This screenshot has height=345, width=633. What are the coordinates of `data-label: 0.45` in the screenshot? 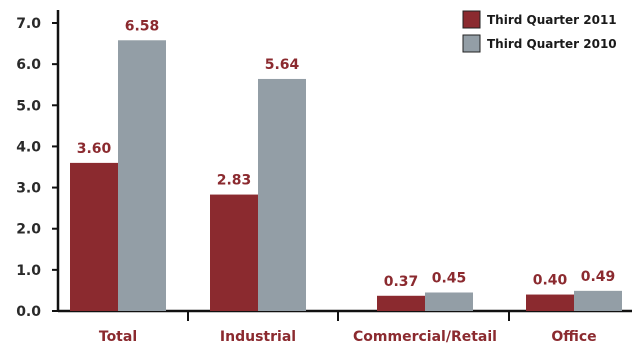 It's located at (449, 278).